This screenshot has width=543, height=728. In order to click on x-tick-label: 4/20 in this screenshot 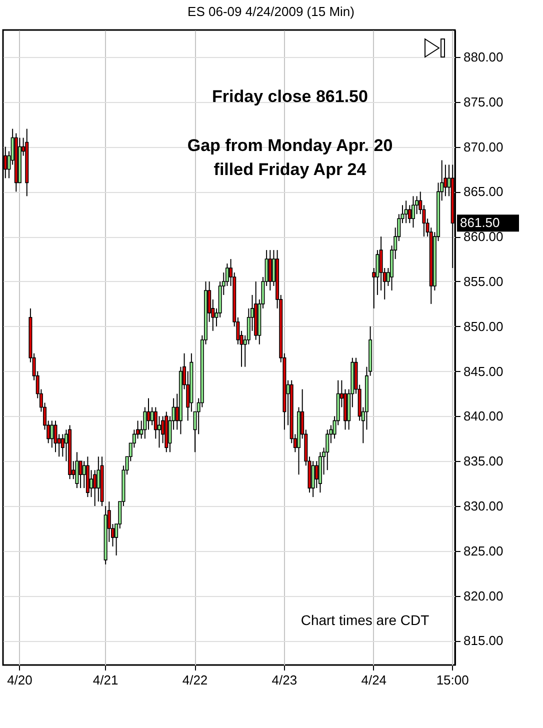, I will do `click(19, 680)`.